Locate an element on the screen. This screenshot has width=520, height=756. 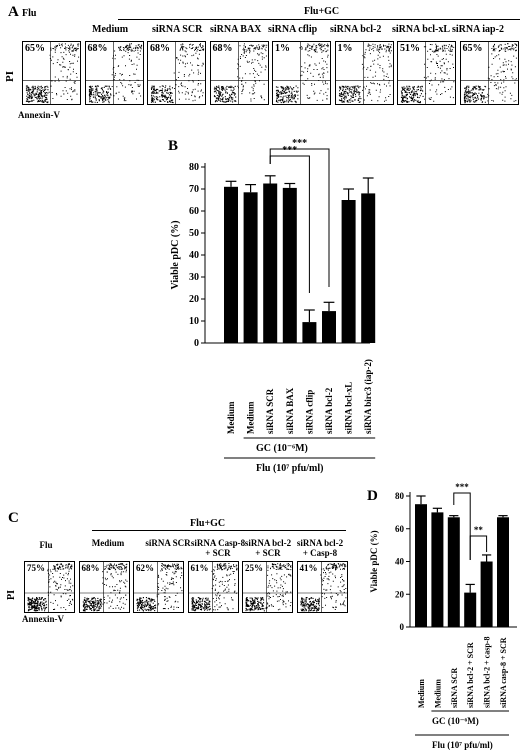
panel-a-plot: 51% is located at coordinates (426, 73).